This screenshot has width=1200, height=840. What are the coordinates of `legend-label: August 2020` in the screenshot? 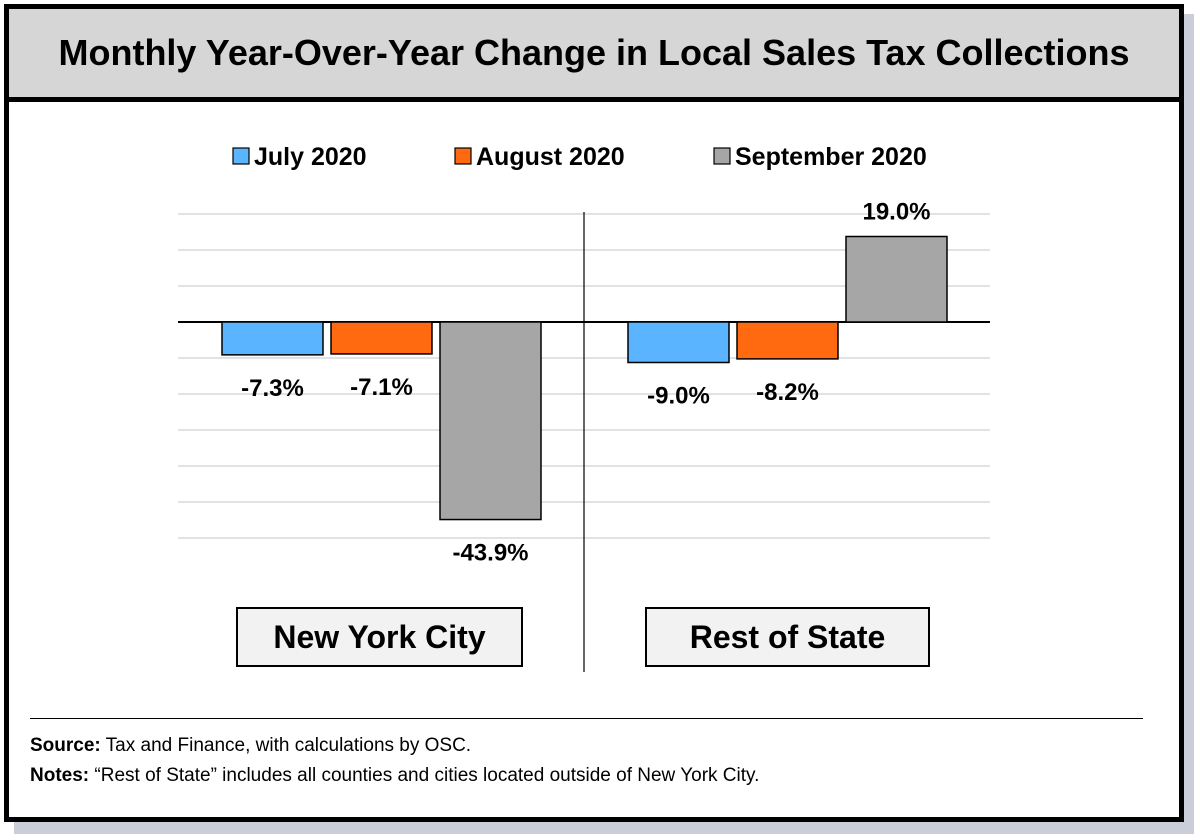 It's located at (550, 157).